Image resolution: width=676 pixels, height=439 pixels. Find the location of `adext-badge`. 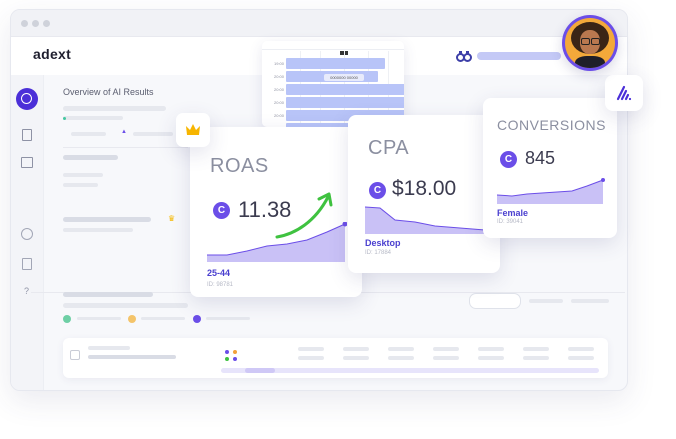

adext-badge is located at coordinates (624, 93).